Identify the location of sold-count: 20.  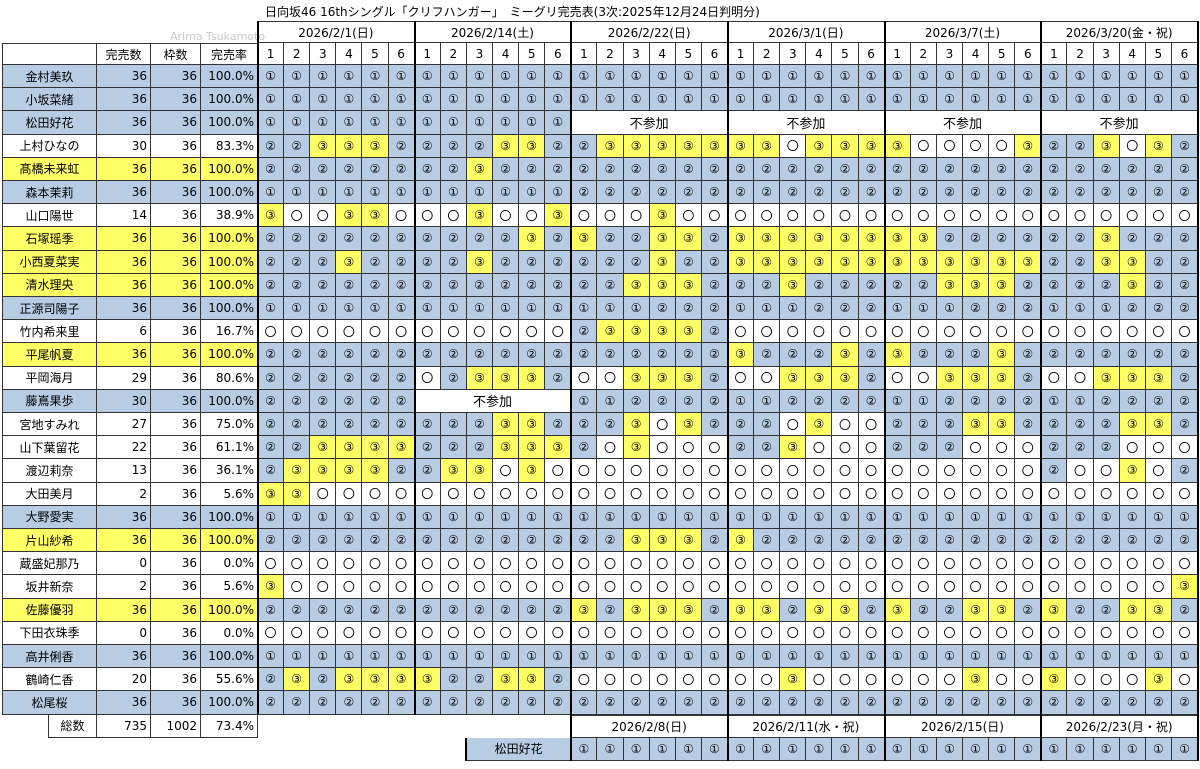
(124, 680).